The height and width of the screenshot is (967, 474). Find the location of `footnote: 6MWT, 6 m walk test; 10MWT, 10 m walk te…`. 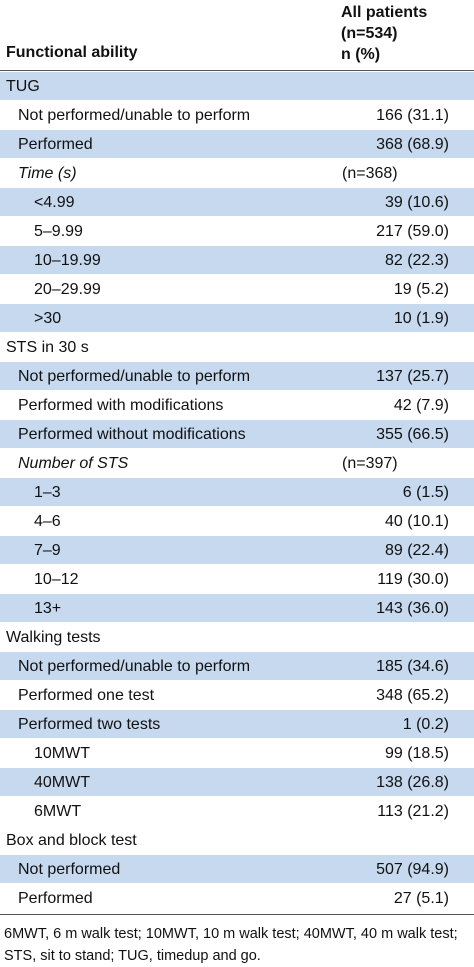

footnote: 6MWT, 6 m walk test; 10MWT, 10 m walk te… is located at coordinates (237, 940).